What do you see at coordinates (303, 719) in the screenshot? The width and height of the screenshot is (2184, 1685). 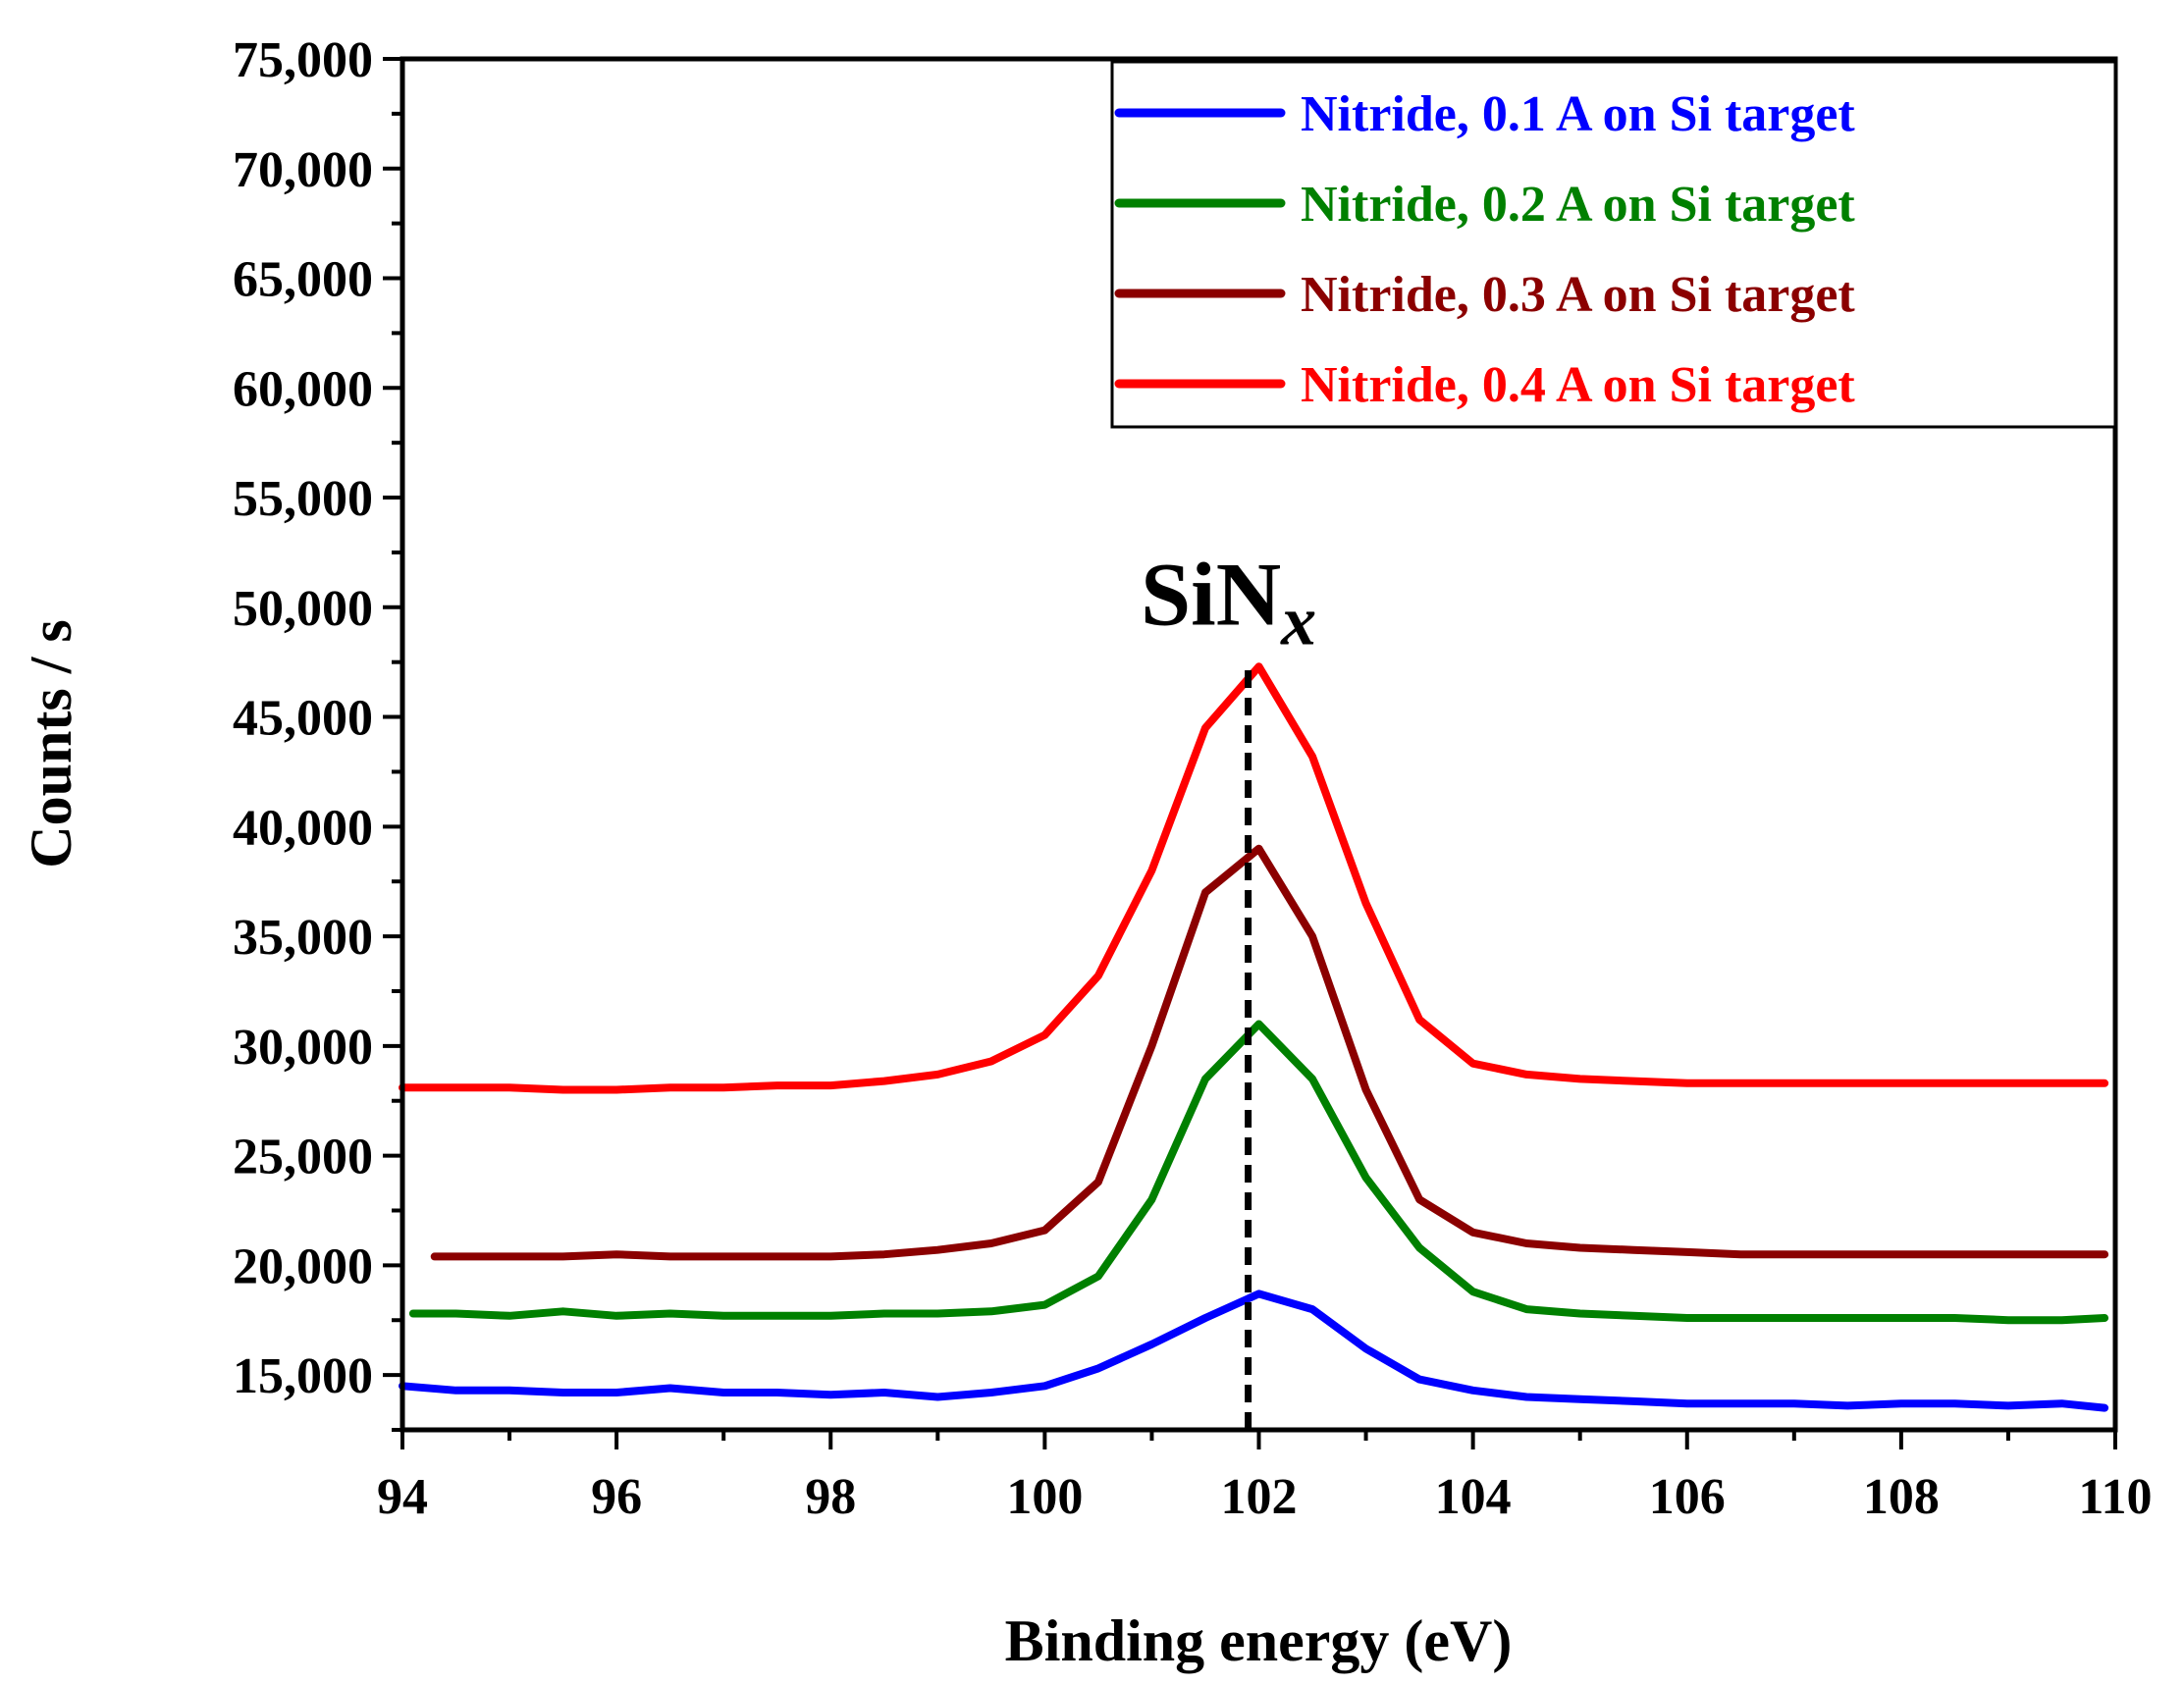 I see `y-tick-label: 45,000` at bounding box center [303, 719].